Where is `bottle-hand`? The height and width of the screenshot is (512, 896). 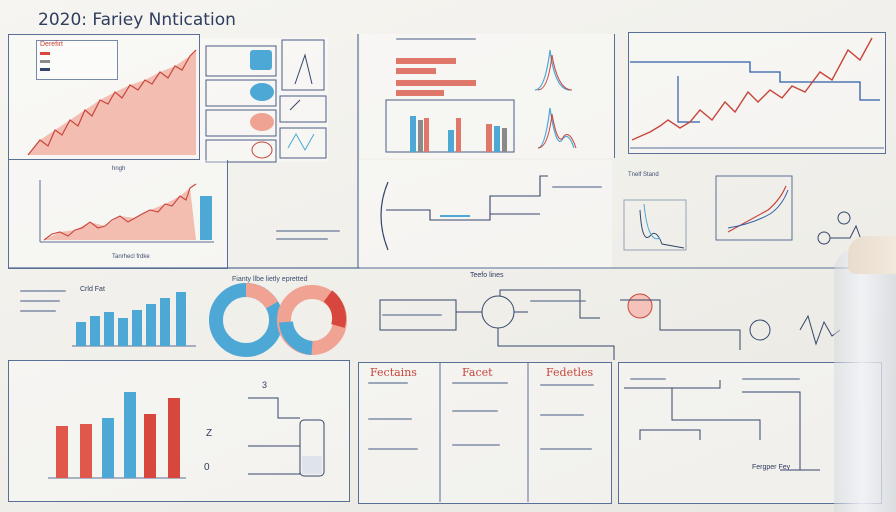
bottle-hand is located at coordinates (872, 255).